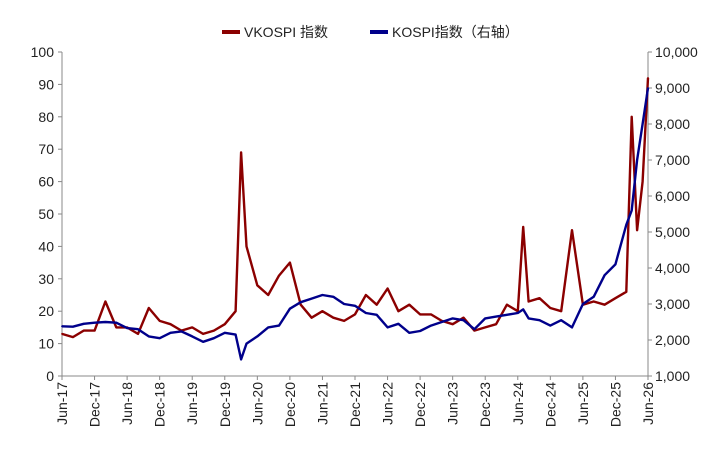  Describe the element at coordinates (672, 340) in the screenshot. I see `y-right-tick-label: 2,000` at that location.